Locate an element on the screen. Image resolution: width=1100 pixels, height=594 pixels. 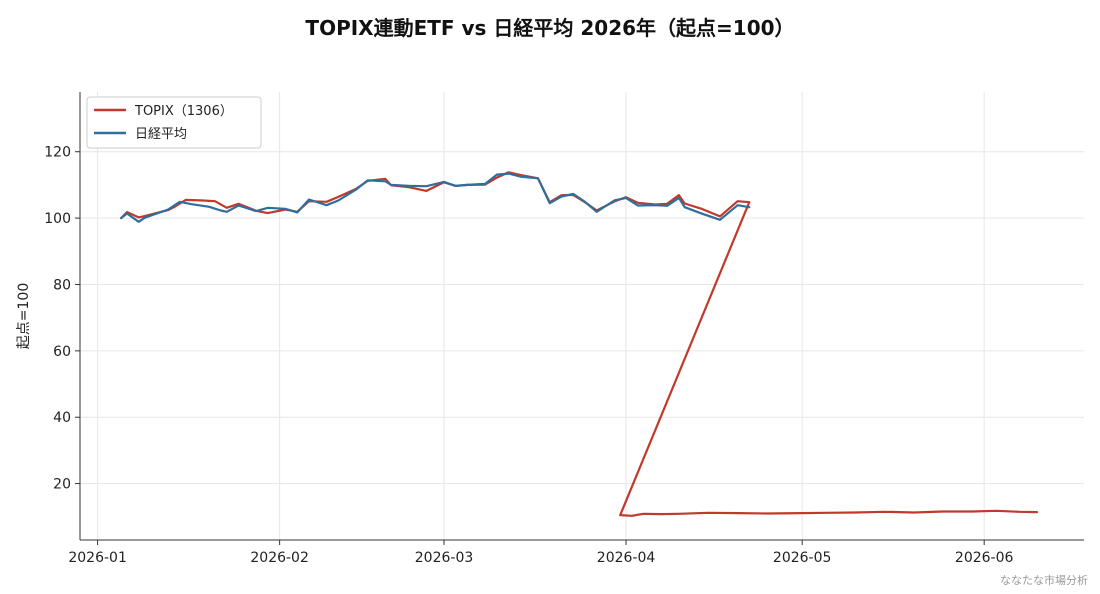
legend-box is located at coordinates (174, 122).